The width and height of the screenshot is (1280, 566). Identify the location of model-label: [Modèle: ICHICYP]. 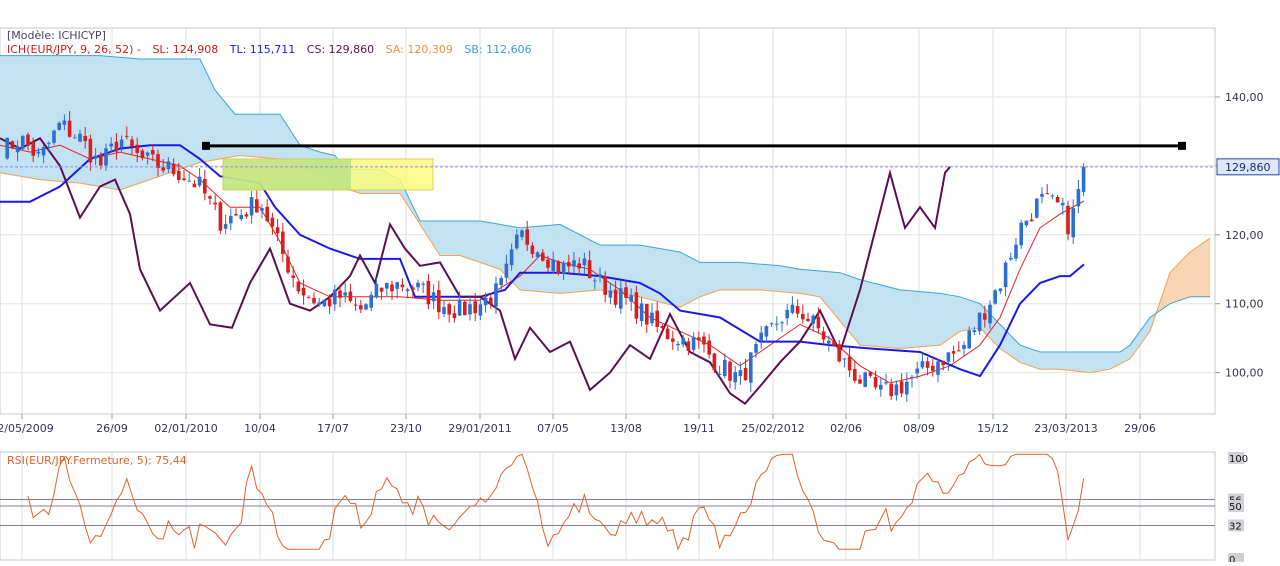
(56, 35).